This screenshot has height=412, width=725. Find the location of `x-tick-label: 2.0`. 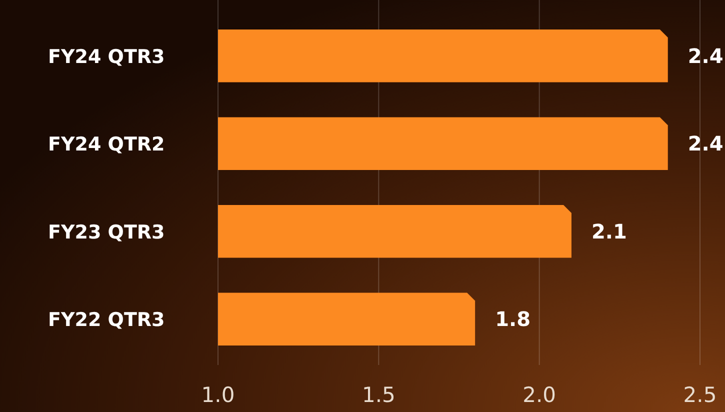

x-tick-label: 2.0 is located at coordinates (539, 395).